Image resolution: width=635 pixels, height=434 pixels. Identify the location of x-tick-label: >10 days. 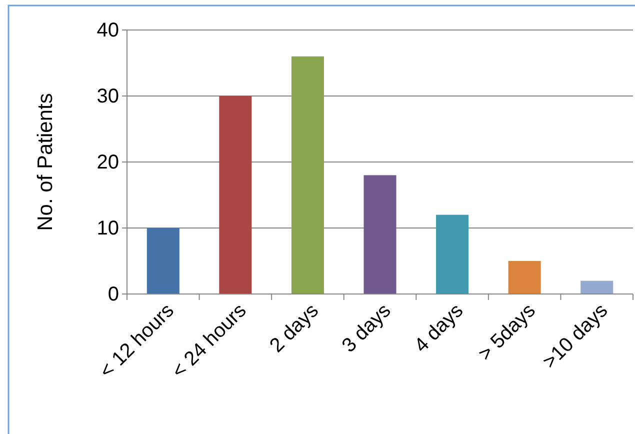
(575, 337).